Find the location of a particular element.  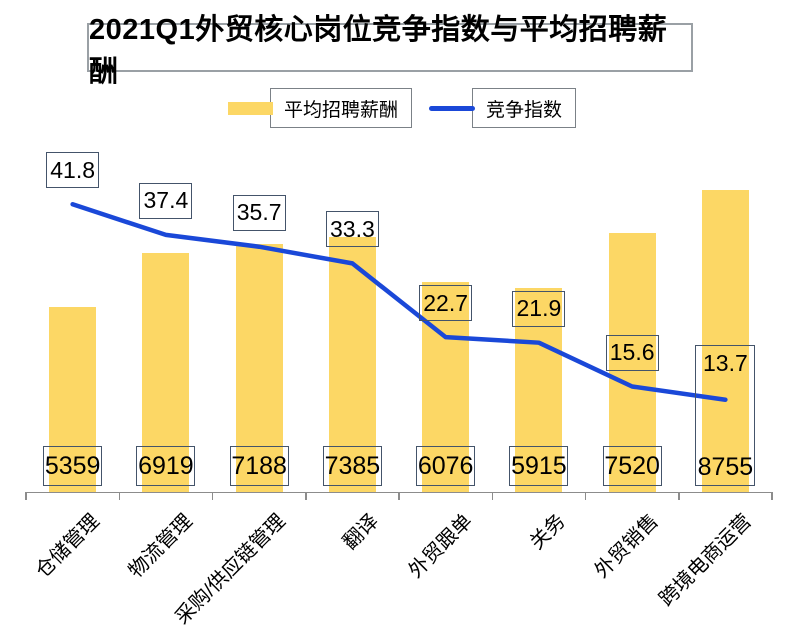

line-value-text: 37.4 is located at coordinates (166, 200).